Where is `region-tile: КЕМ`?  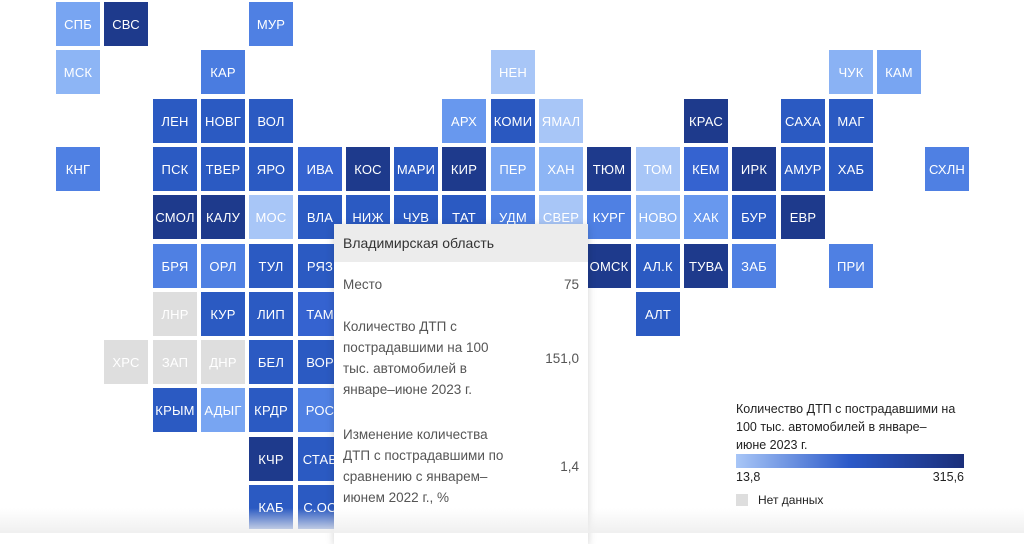 region-tile: КЕМ is located at coordinates (706, 169).